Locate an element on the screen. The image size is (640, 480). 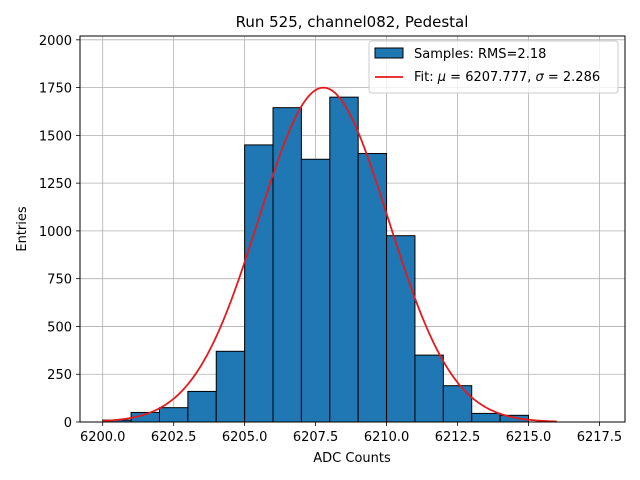
y-tick-label: 1000 is located at coordinates (55, 232).